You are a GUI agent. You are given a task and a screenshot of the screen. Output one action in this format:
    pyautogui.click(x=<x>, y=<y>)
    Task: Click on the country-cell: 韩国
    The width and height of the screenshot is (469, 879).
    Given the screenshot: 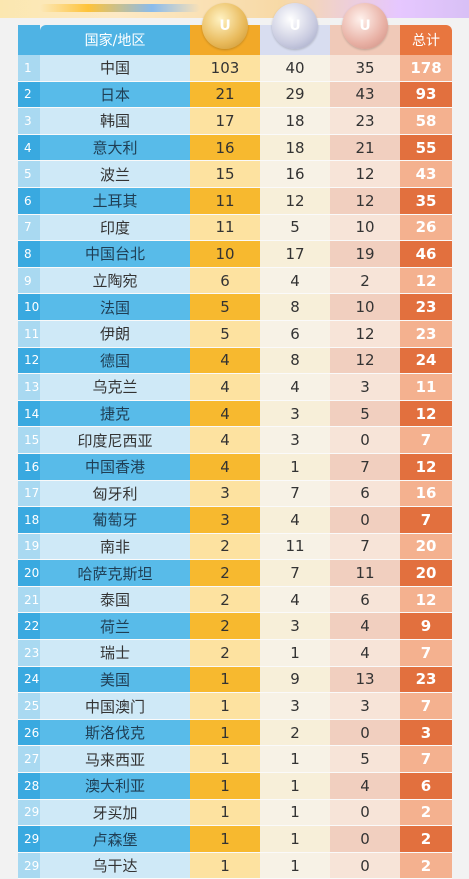 What is the action you would take?
    pyautogui.click(x=115, y=121)
    